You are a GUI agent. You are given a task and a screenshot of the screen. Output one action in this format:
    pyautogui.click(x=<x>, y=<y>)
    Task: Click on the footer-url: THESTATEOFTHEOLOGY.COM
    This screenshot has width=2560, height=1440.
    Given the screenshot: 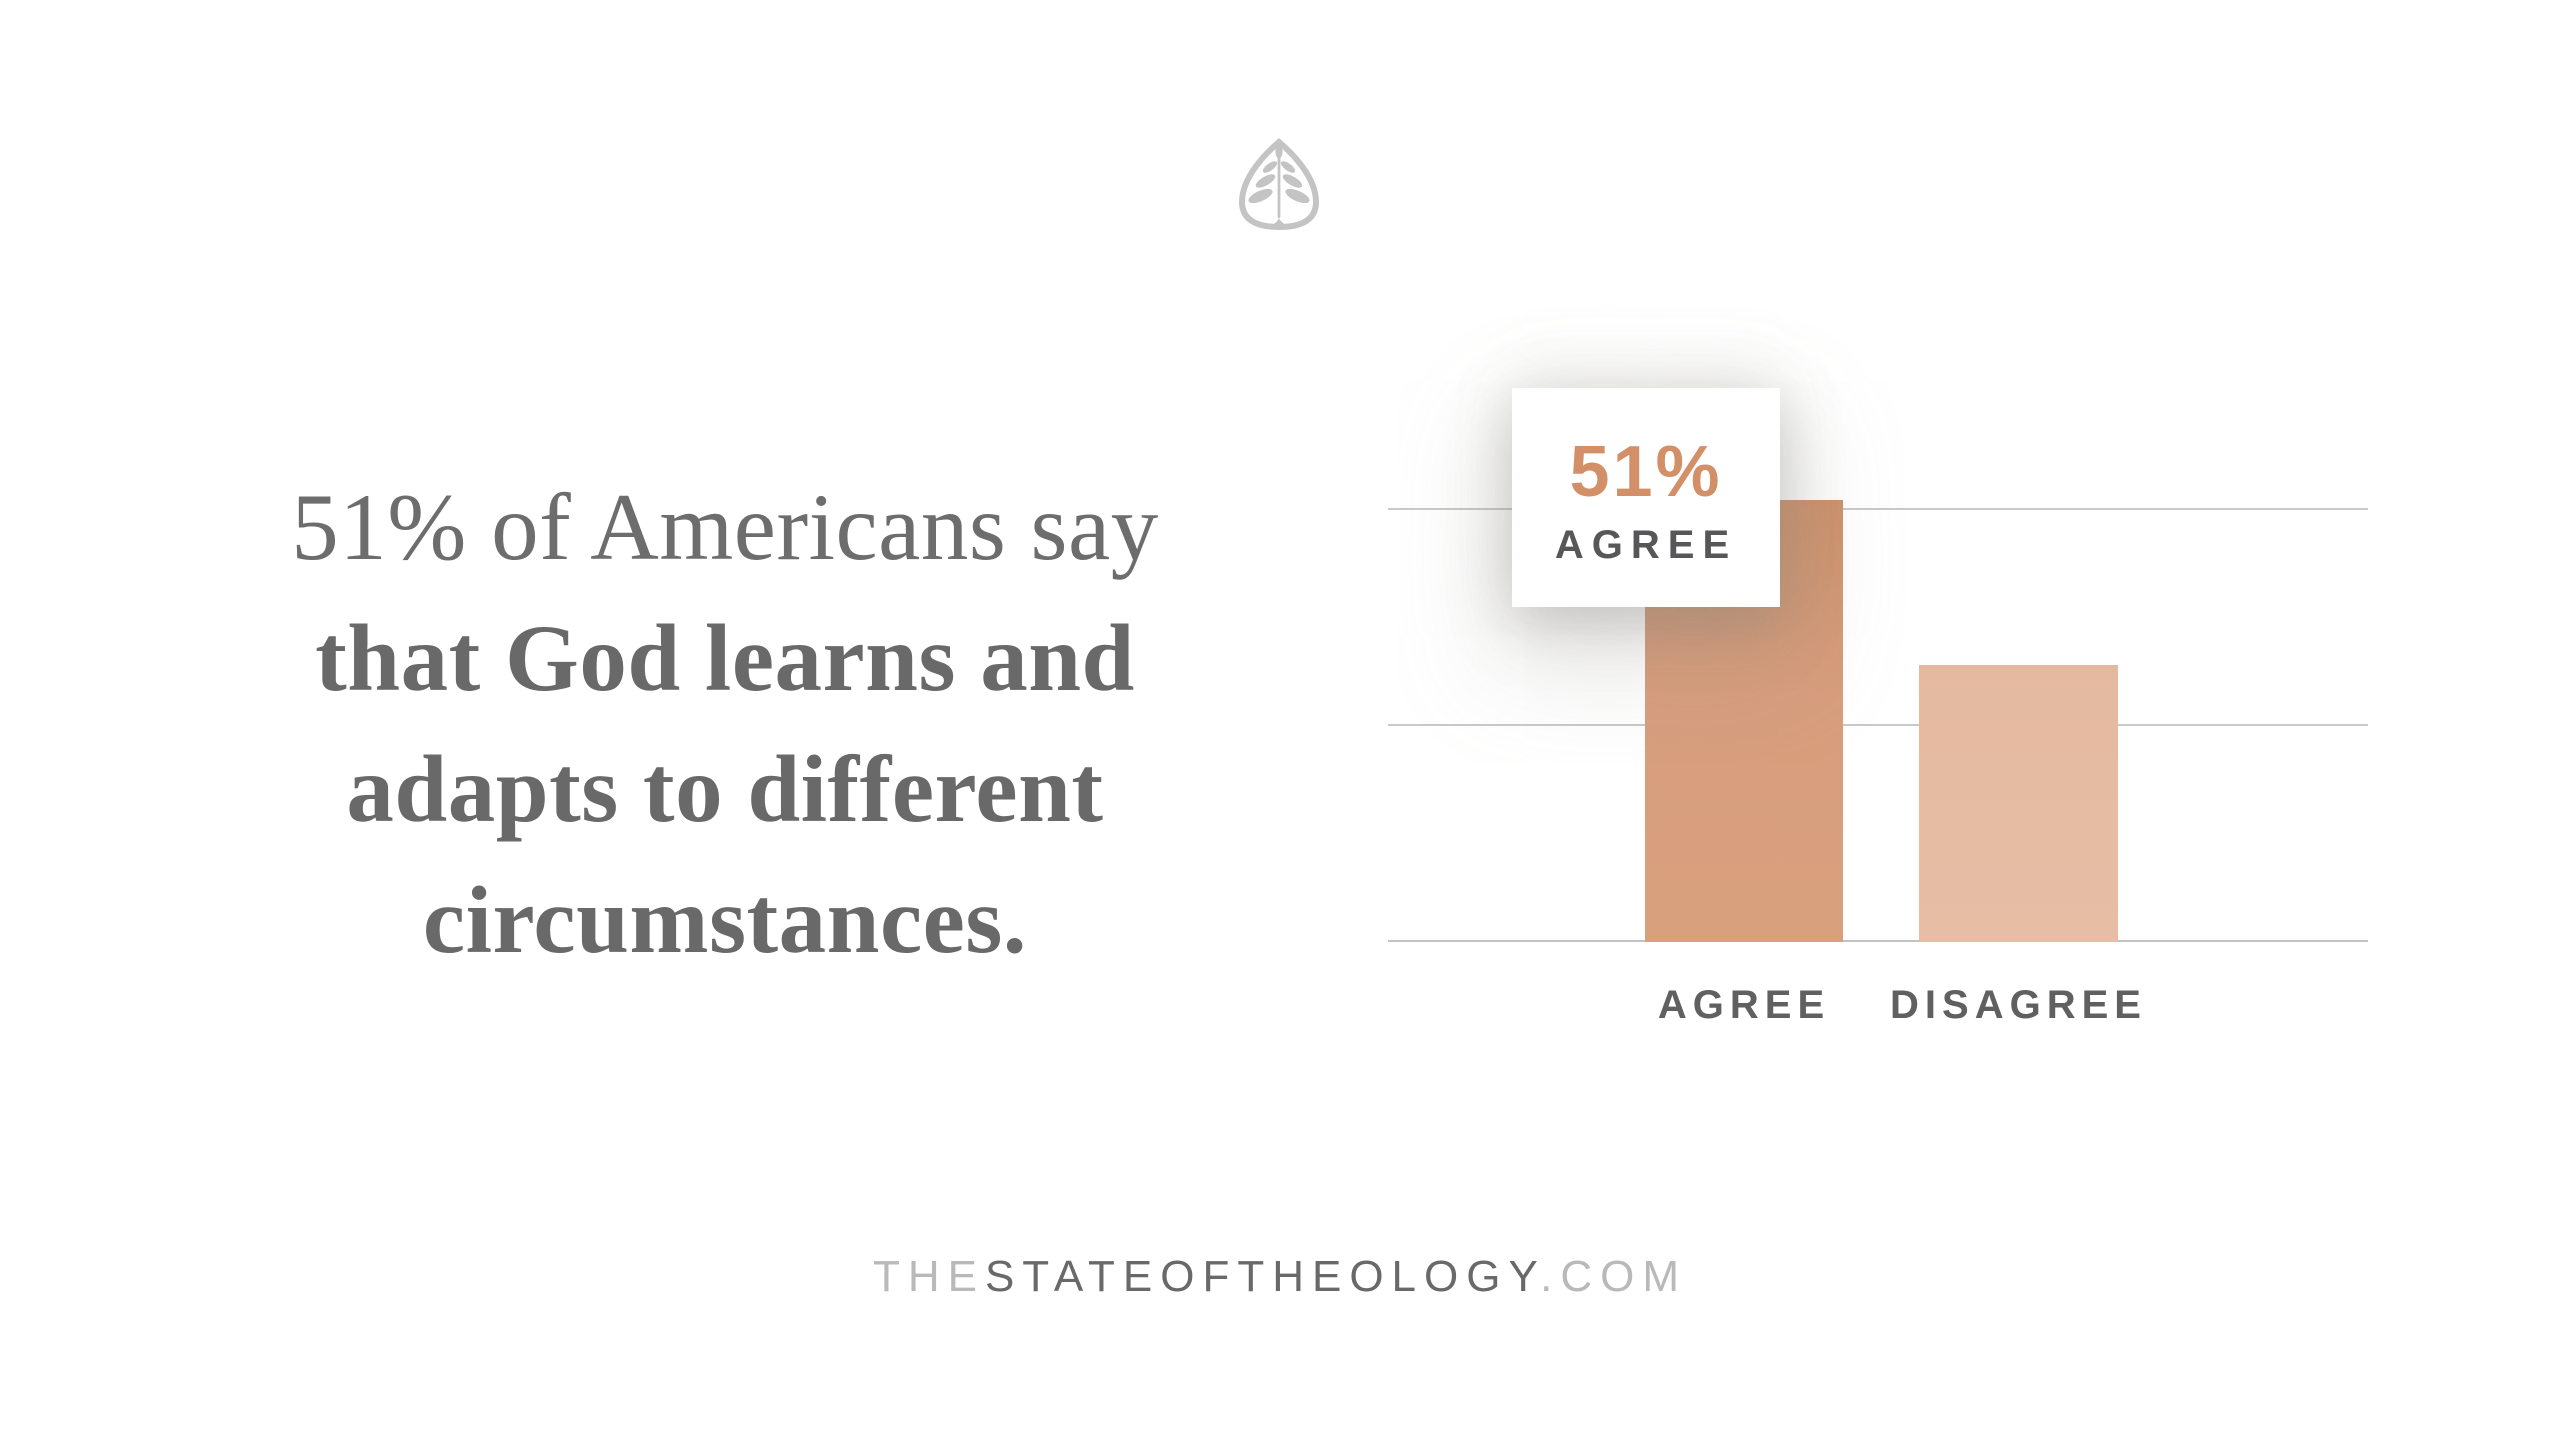 What is the action you would take?
    pyautogui.click(x=1280, y=1277)
    